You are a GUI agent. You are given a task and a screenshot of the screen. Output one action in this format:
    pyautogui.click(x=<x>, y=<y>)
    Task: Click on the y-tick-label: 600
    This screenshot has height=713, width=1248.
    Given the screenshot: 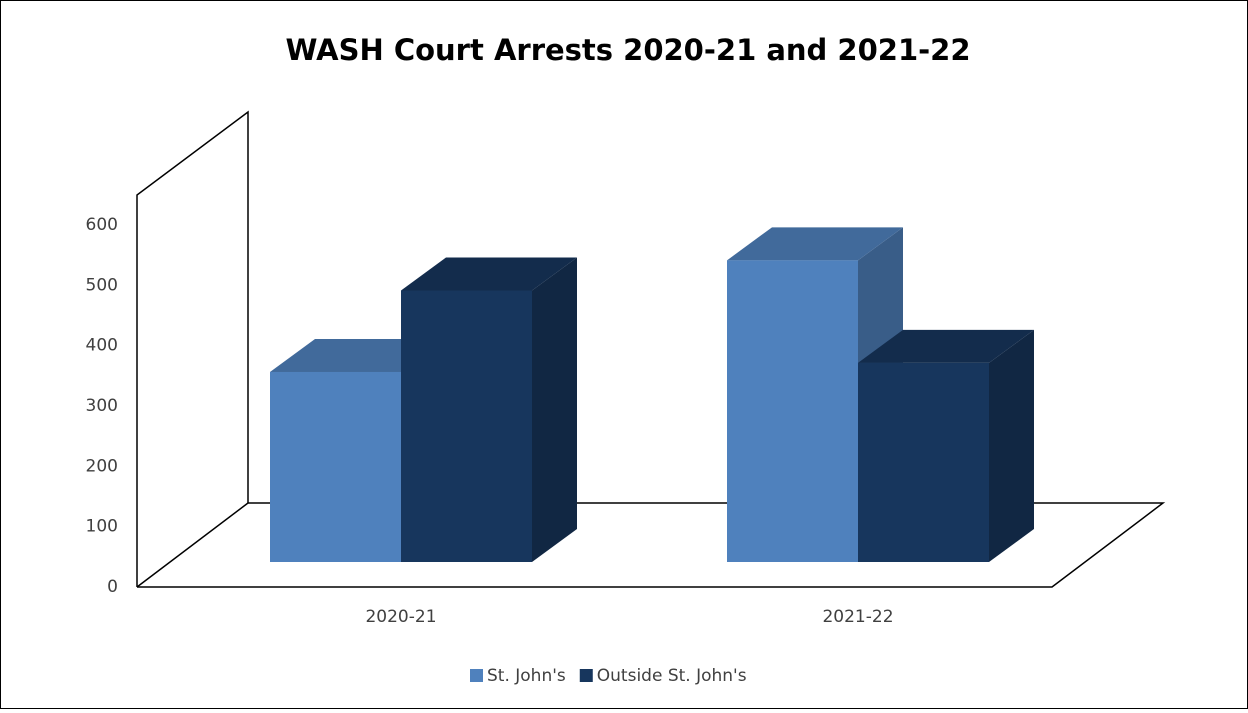 What is the action you would take?
    pyautogui.click(x=102, y=225)
    